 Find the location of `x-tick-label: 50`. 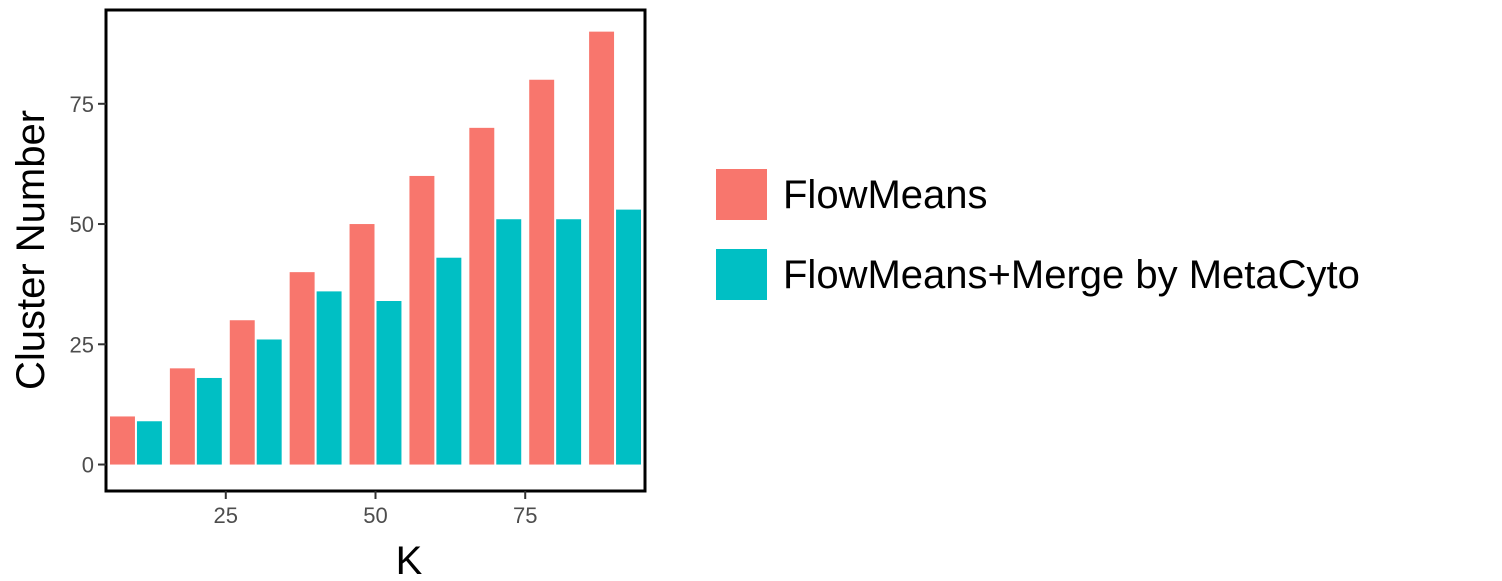

x-tick-label: 50 is located at coordinates (375, 515).